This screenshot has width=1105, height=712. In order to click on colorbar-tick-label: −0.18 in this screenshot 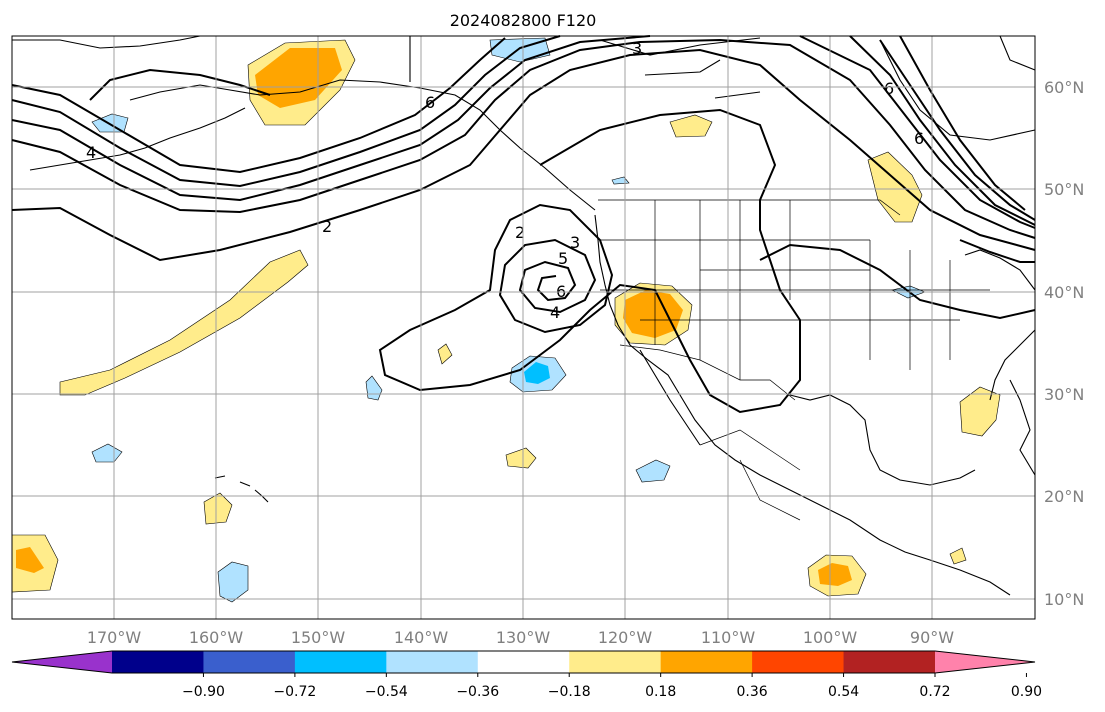, I will do `click(569, 692)`.